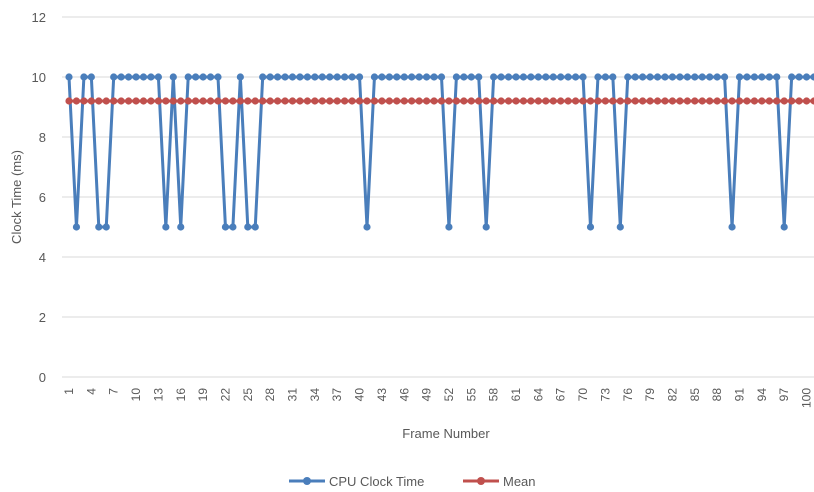 This screenshot has width=814, height=492. What do you see at coordinates (39, 197) in the screenshot?
I see `y-axis-ticks: 0 2 4 6 8 10 12` at bounding box center [39, 197].